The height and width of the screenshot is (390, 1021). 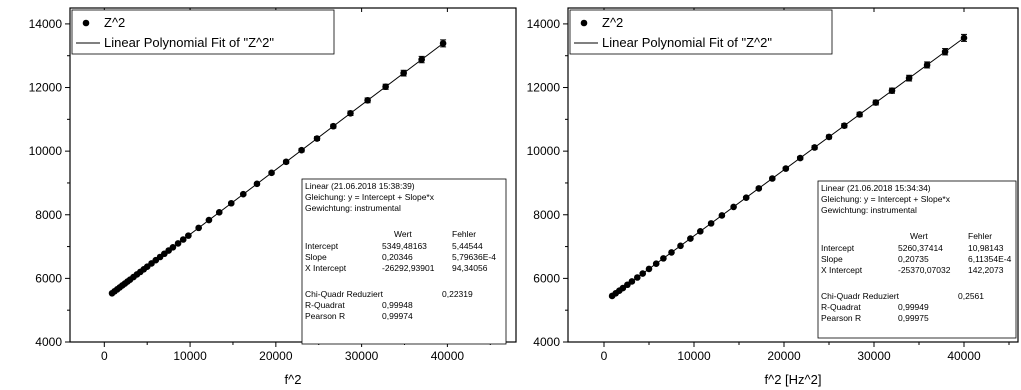 I want to click on legend: Z^2 Linear Polynomial Fit of "Z^2", so click(x=701, y=32).